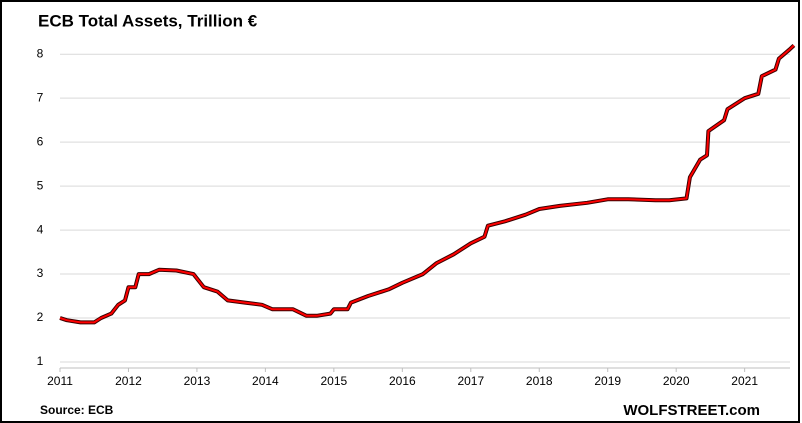  I want to click on y-tick-label: 8, so click(40, 53).